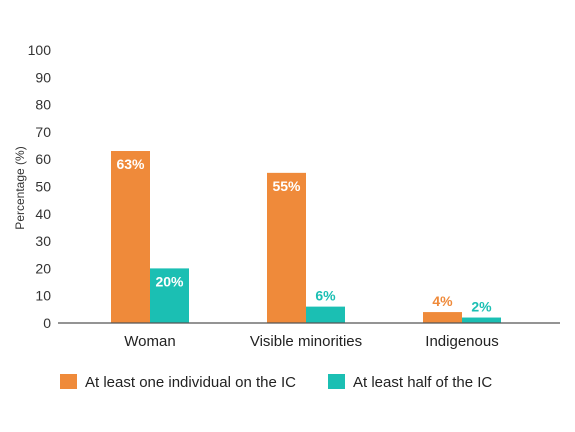  I want to click on data-label: 55%, so click(286, 186).